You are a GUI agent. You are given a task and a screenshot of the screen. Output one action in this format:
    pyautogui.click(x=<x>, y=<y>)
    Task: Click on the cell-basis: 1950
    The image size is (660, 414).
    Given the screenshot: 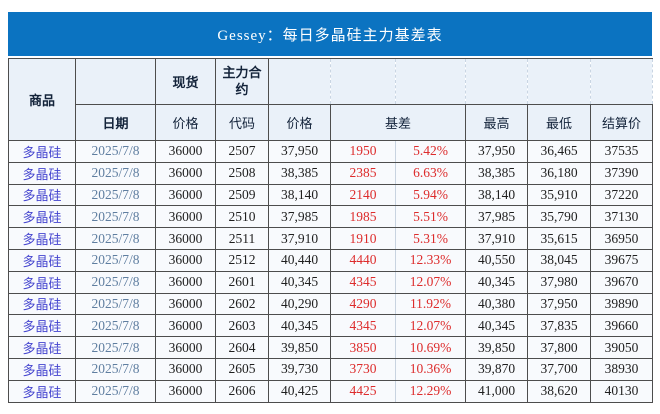 What is the action you would take?
    pyautogui.click(x=363, y=151)
    